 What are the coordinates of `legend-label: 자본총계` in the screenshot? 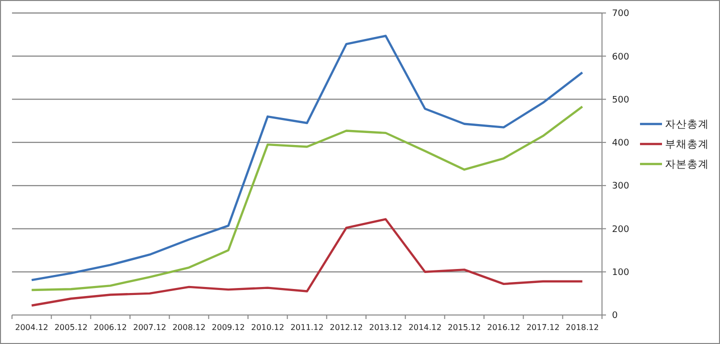 It's located at (687, 164).